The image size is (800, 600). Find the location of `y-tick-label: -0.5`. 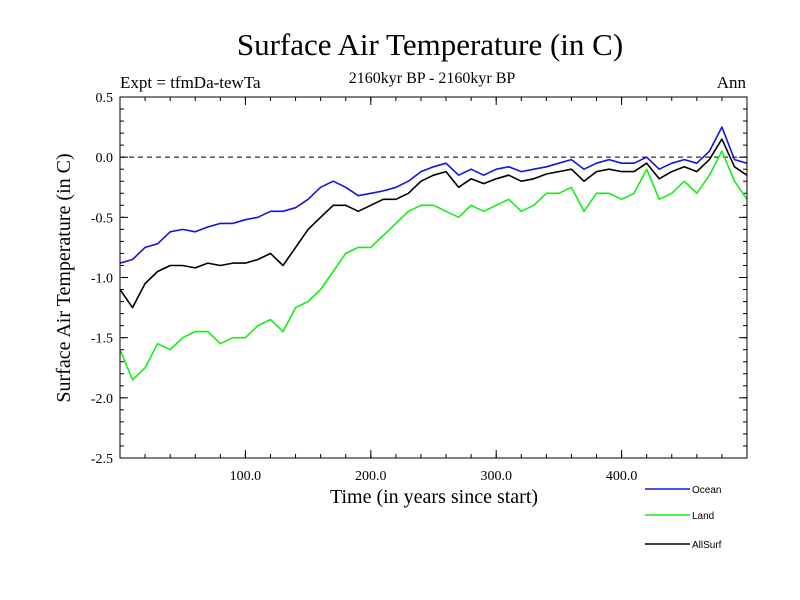

y-tick-label: -0.5 is located at coordinates (102, 218).